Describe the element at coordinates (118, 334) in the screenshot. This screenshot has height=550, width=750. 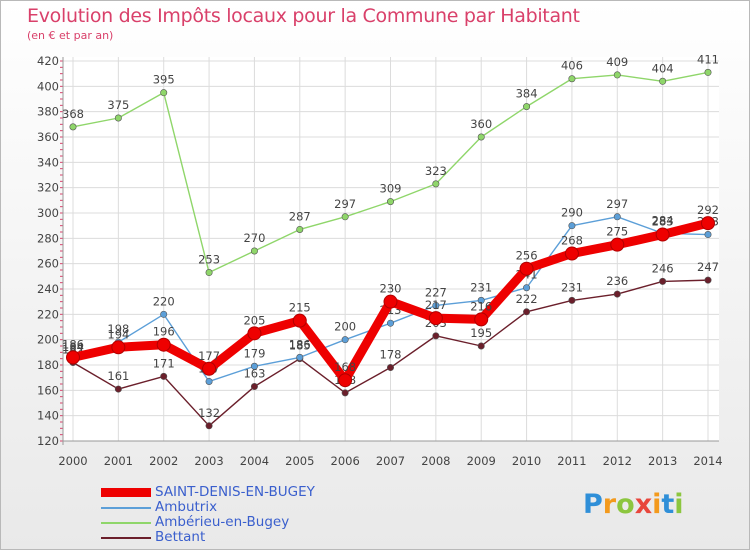
I see `data-label-saint-denis-en-bugey: 194` at that location.